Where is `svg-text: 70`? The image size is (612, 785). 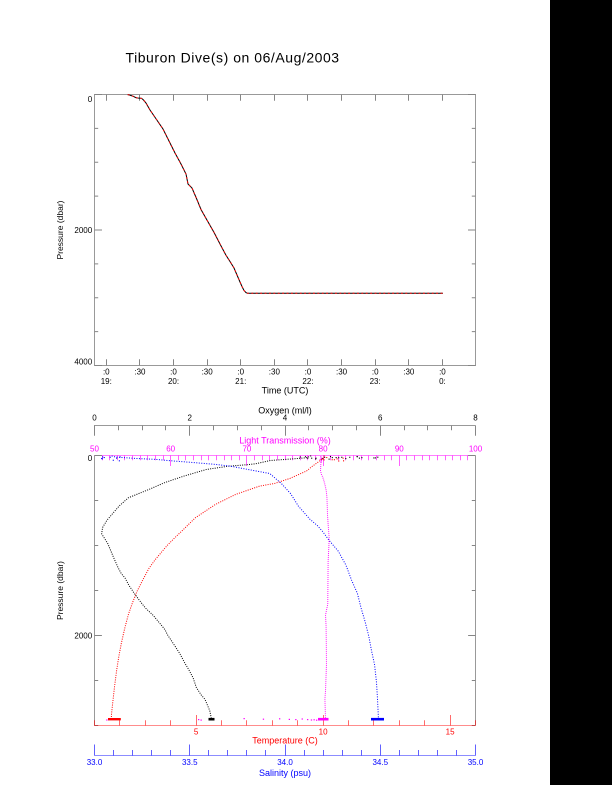 svg-text: 70 is located at coordinates (246, 449).